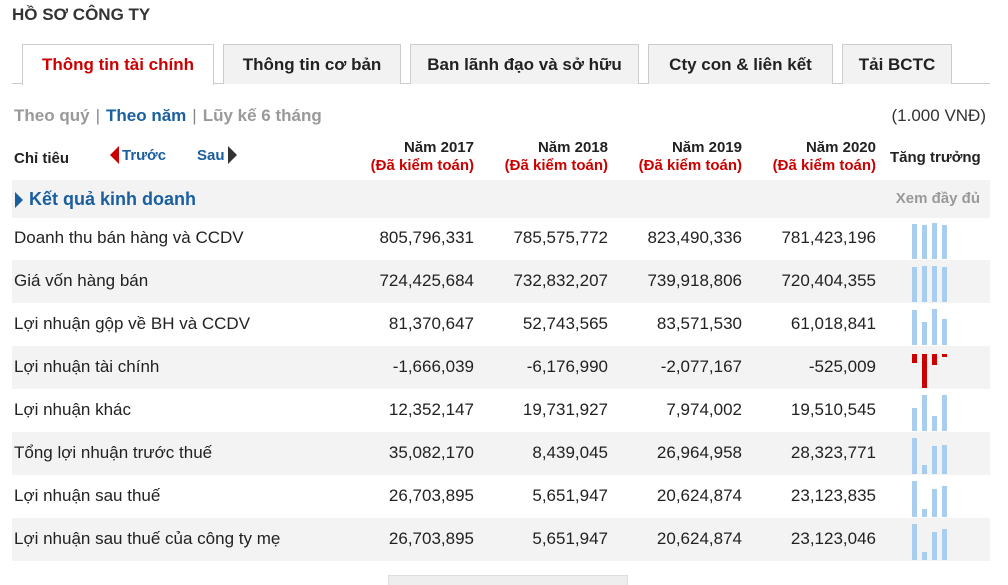  I want to click on next-label: Sau, so click(211, 155).